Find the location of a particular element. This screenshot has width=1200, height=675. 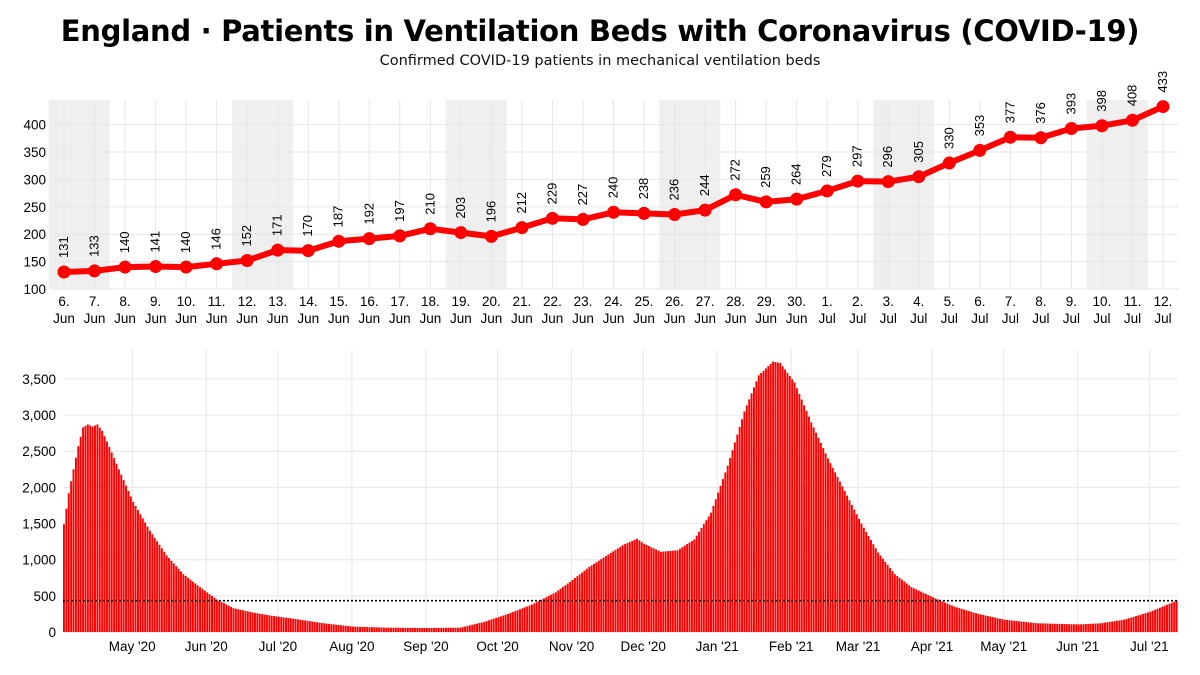

x-tick-label-day: 18. is located at coordinates (430, 301).